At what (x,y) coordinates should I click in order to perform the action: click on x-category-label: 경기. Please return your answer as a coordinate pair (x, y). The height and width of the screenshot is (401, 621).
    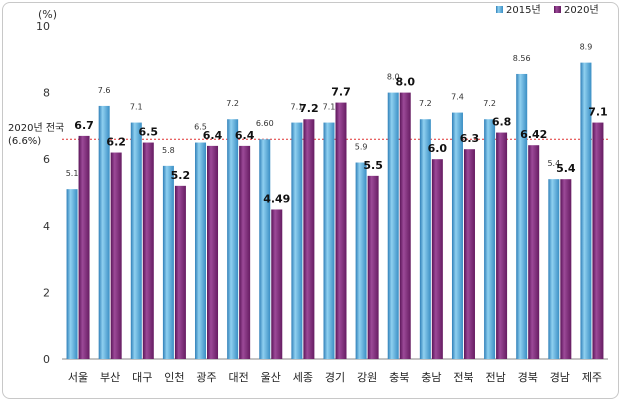
    Looking at the image, I should click on (335, 377).